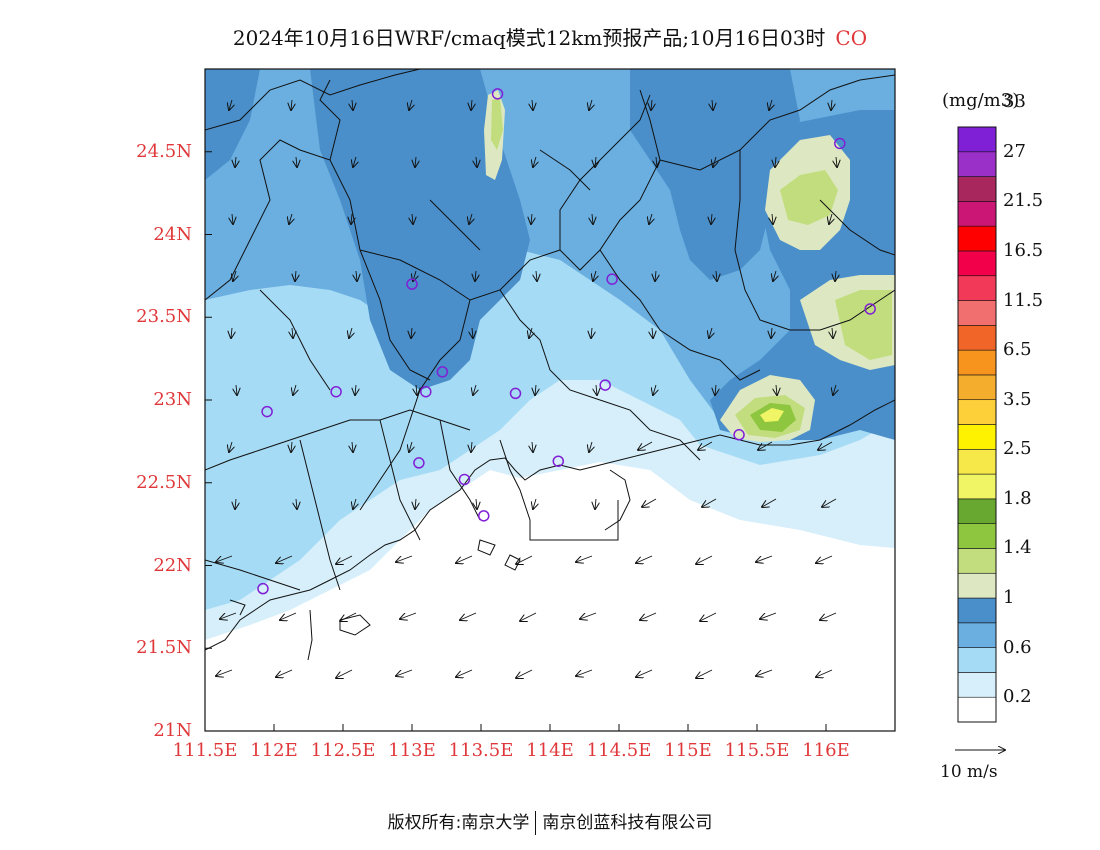 This screenshot has width=1100, height=850. What do you see at coordinates (969, 772) in the screenshot?
I see `reference-wind-label: 10 m/s` at bounding box center [969, 772].